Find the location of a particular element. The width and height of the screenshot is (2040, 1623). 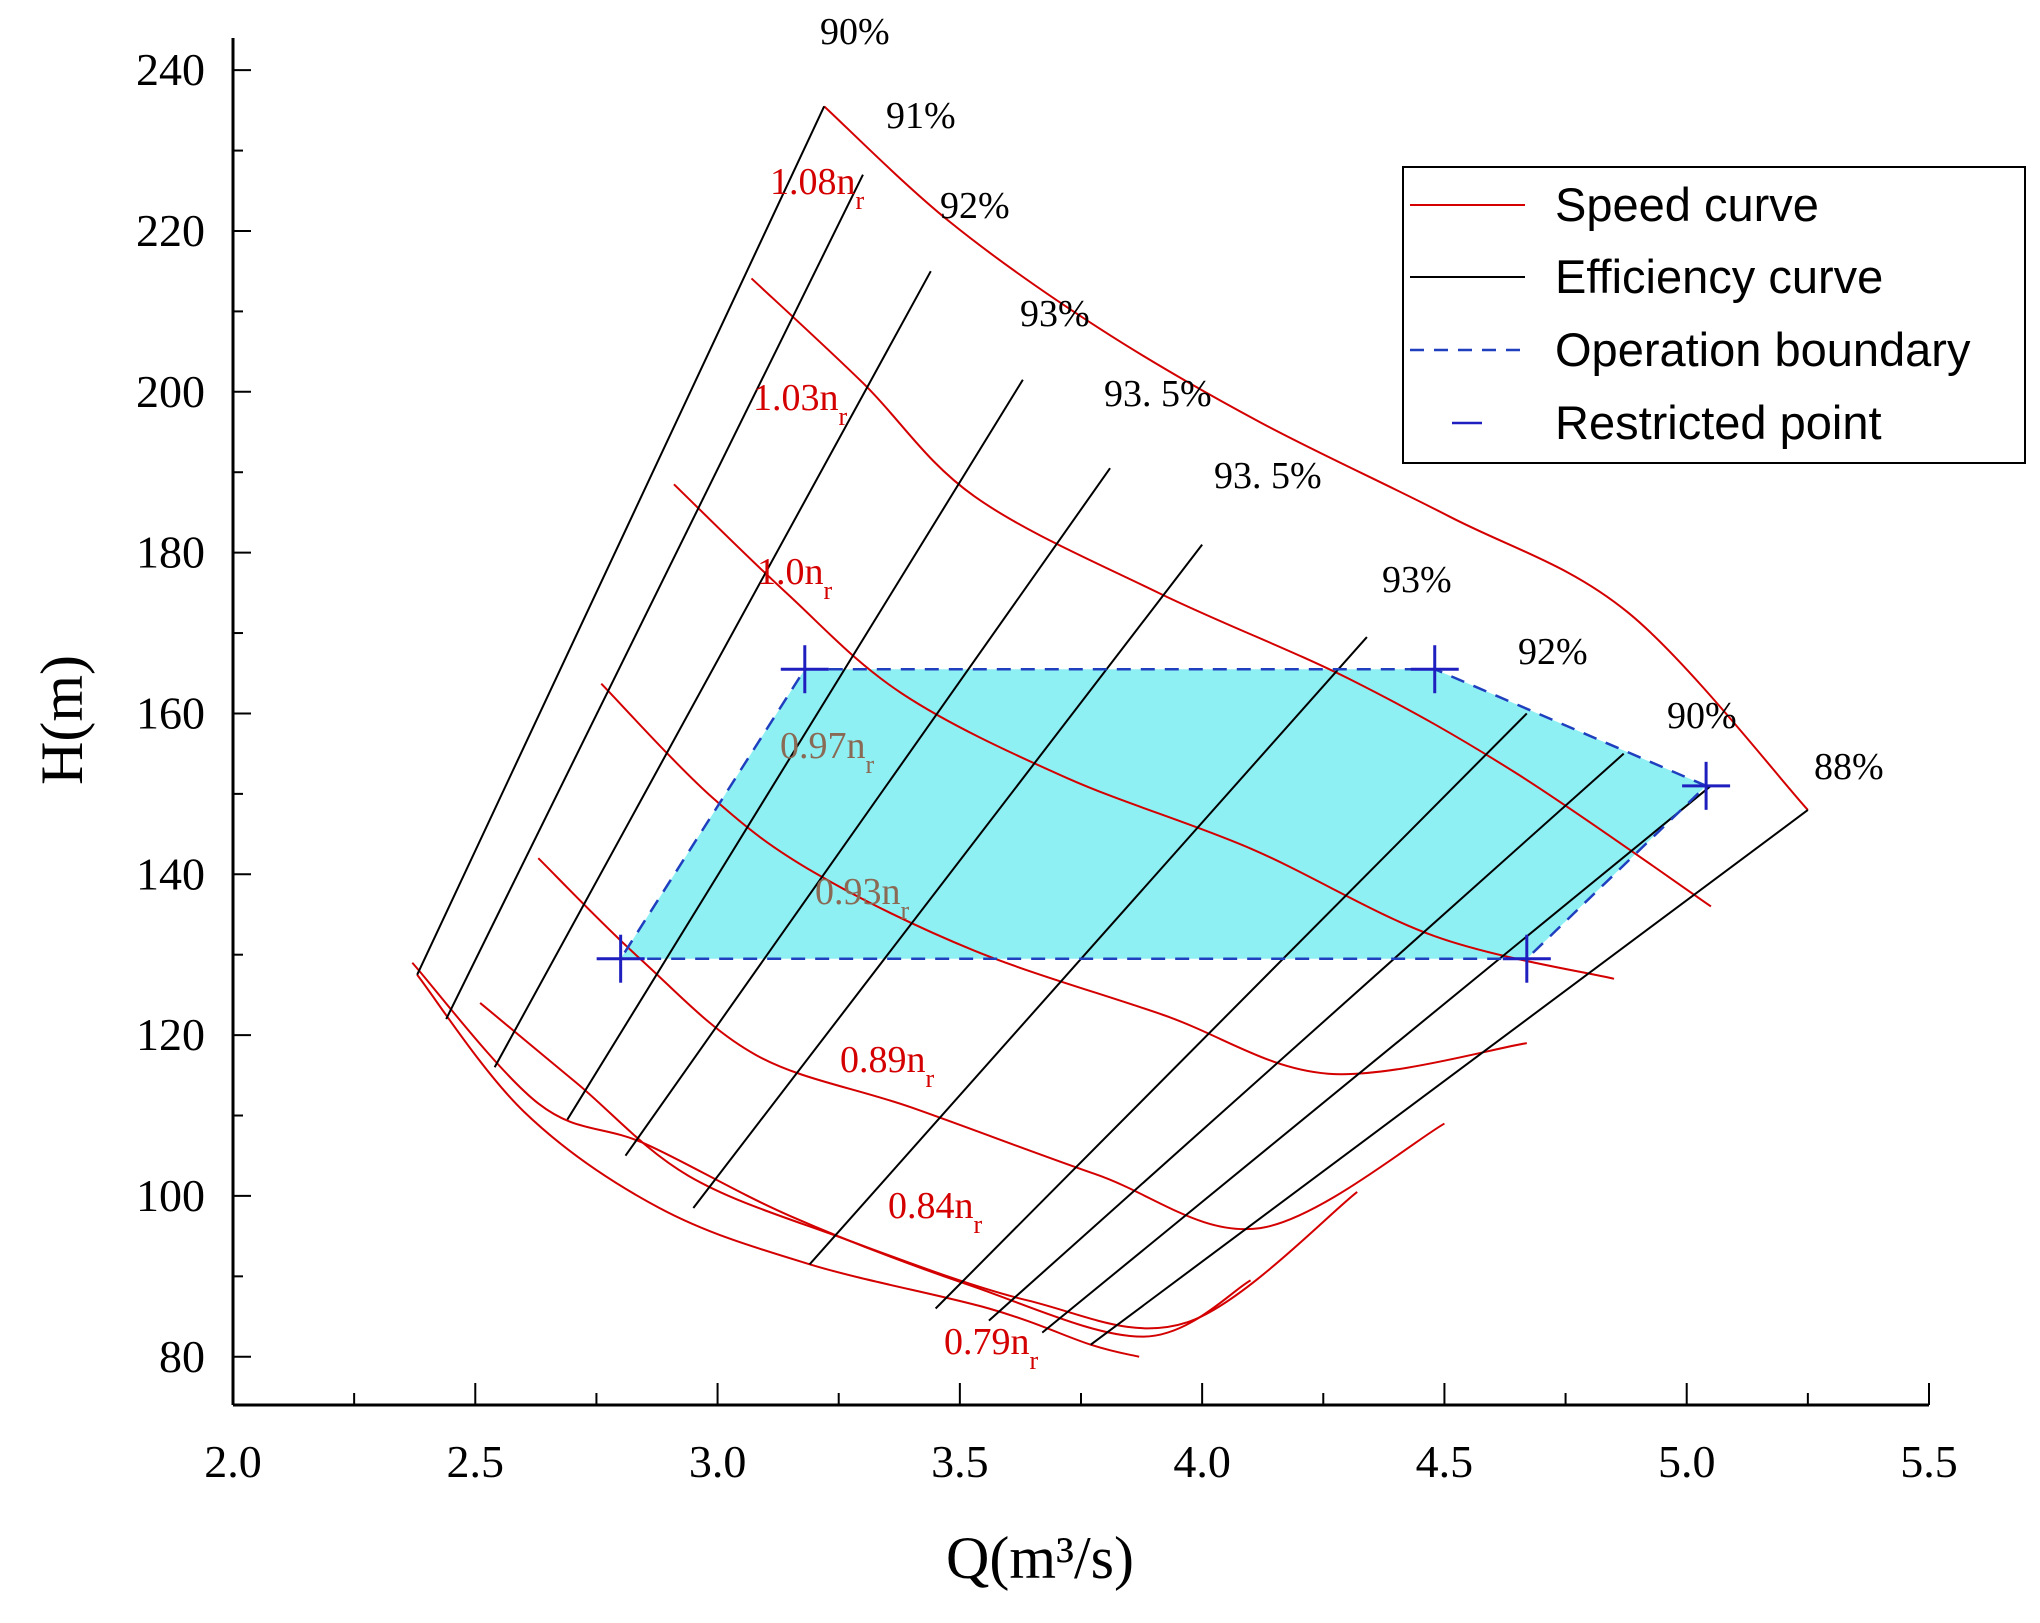

y-tick-label: 160 is located at coordinates (170, 712).